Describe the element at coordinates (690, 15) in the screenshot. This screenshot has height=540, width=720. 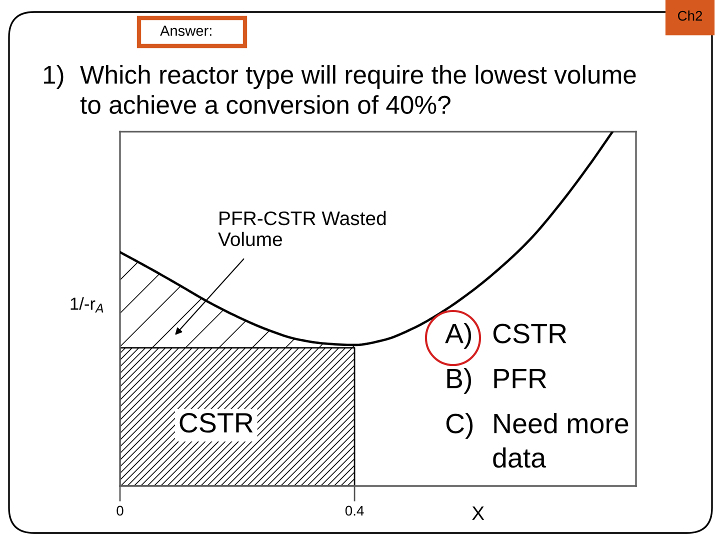
I see `text: Ch2` at that location.